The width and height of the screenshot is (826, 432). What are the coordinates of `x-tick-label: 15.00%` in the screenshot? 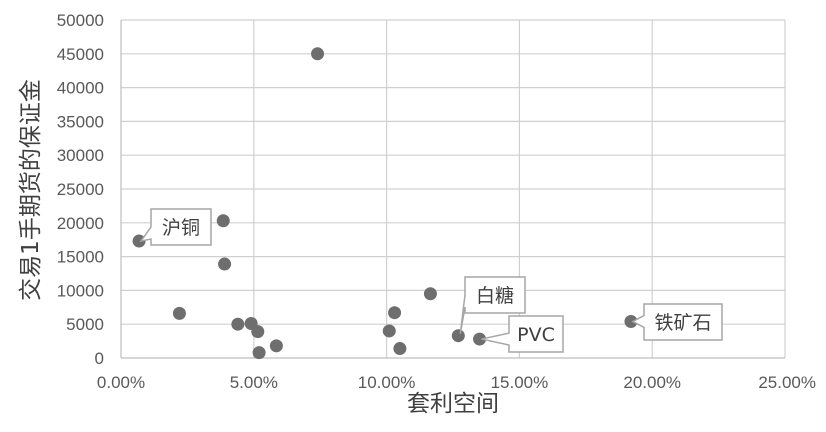 It's located at (520, 382).